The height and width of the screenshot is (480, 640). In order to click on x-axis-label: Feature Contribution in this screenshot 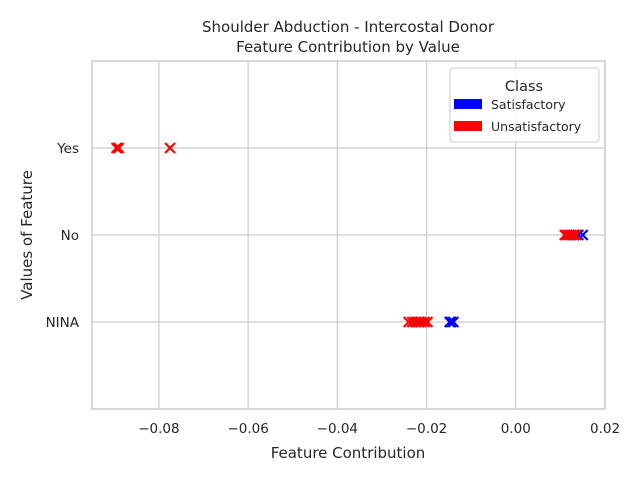, I will do `click(348, 453)`.